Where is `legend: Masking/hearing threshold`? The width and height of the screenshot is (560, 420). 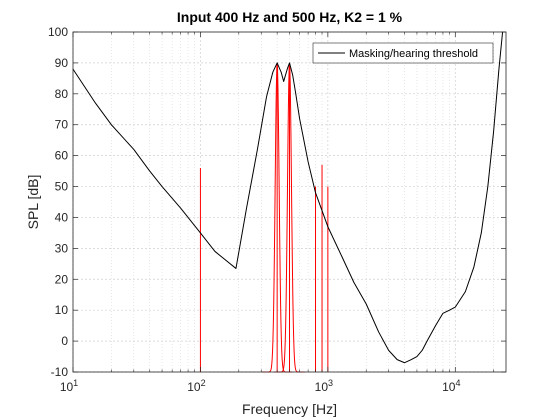 legend: Masking/hearing threshold is located at coordinates (403, 53).